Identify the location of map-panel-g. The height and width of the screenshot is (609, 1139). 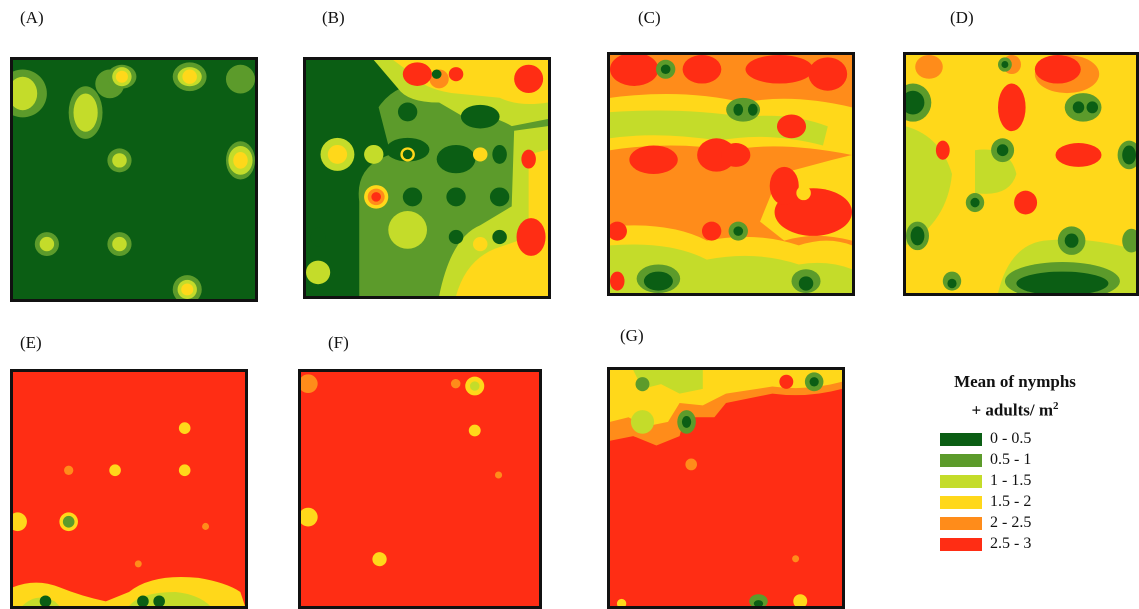
(726, 488).